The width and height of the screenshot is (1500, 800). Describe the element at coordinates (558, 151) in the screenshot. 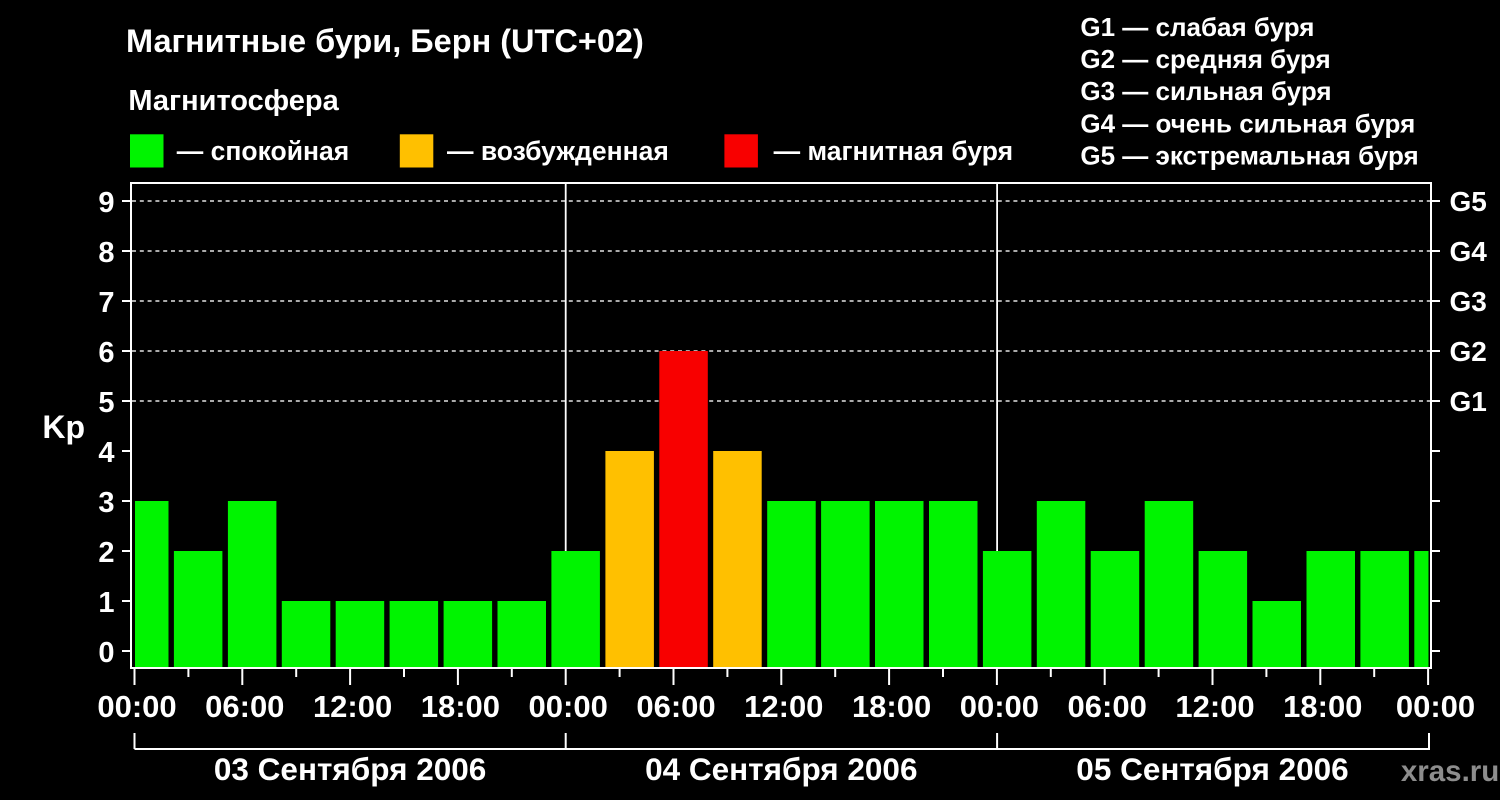

I see `svg-text: — возбужденная` at that location.